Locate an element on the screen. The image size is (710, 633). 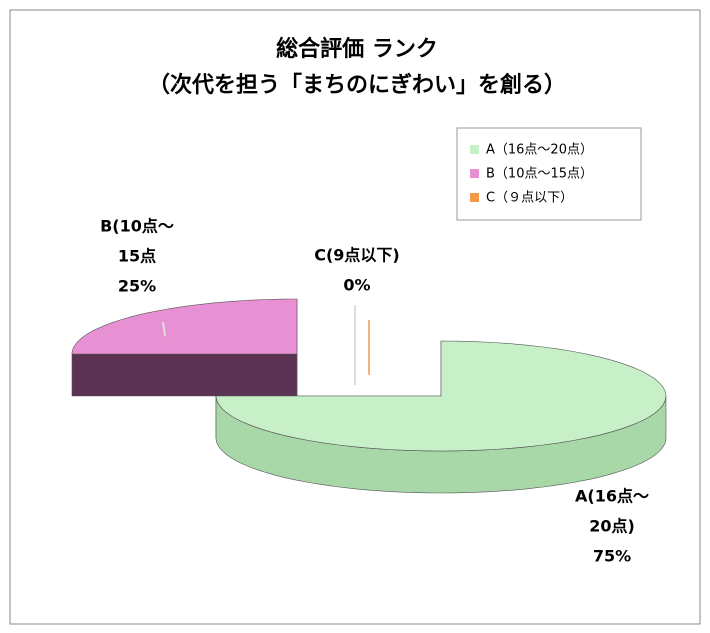
legend-box is located at coordinates (549, 174).